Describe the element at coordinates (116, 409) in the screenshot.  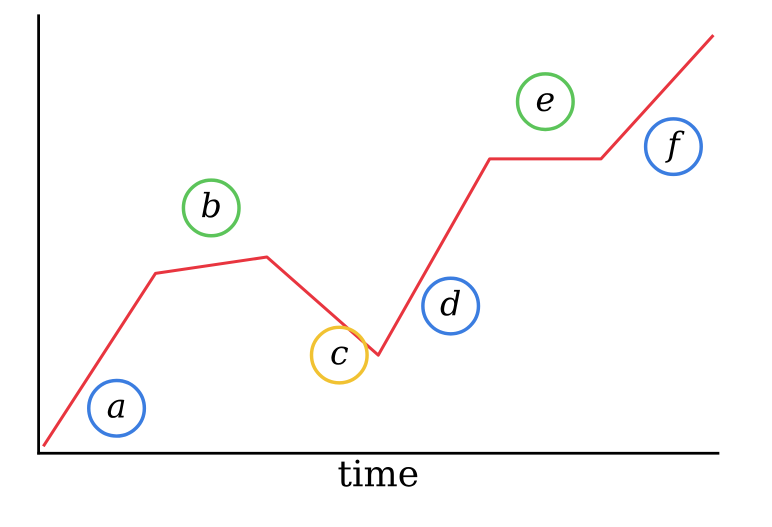
I see `annotation: a` at that location.